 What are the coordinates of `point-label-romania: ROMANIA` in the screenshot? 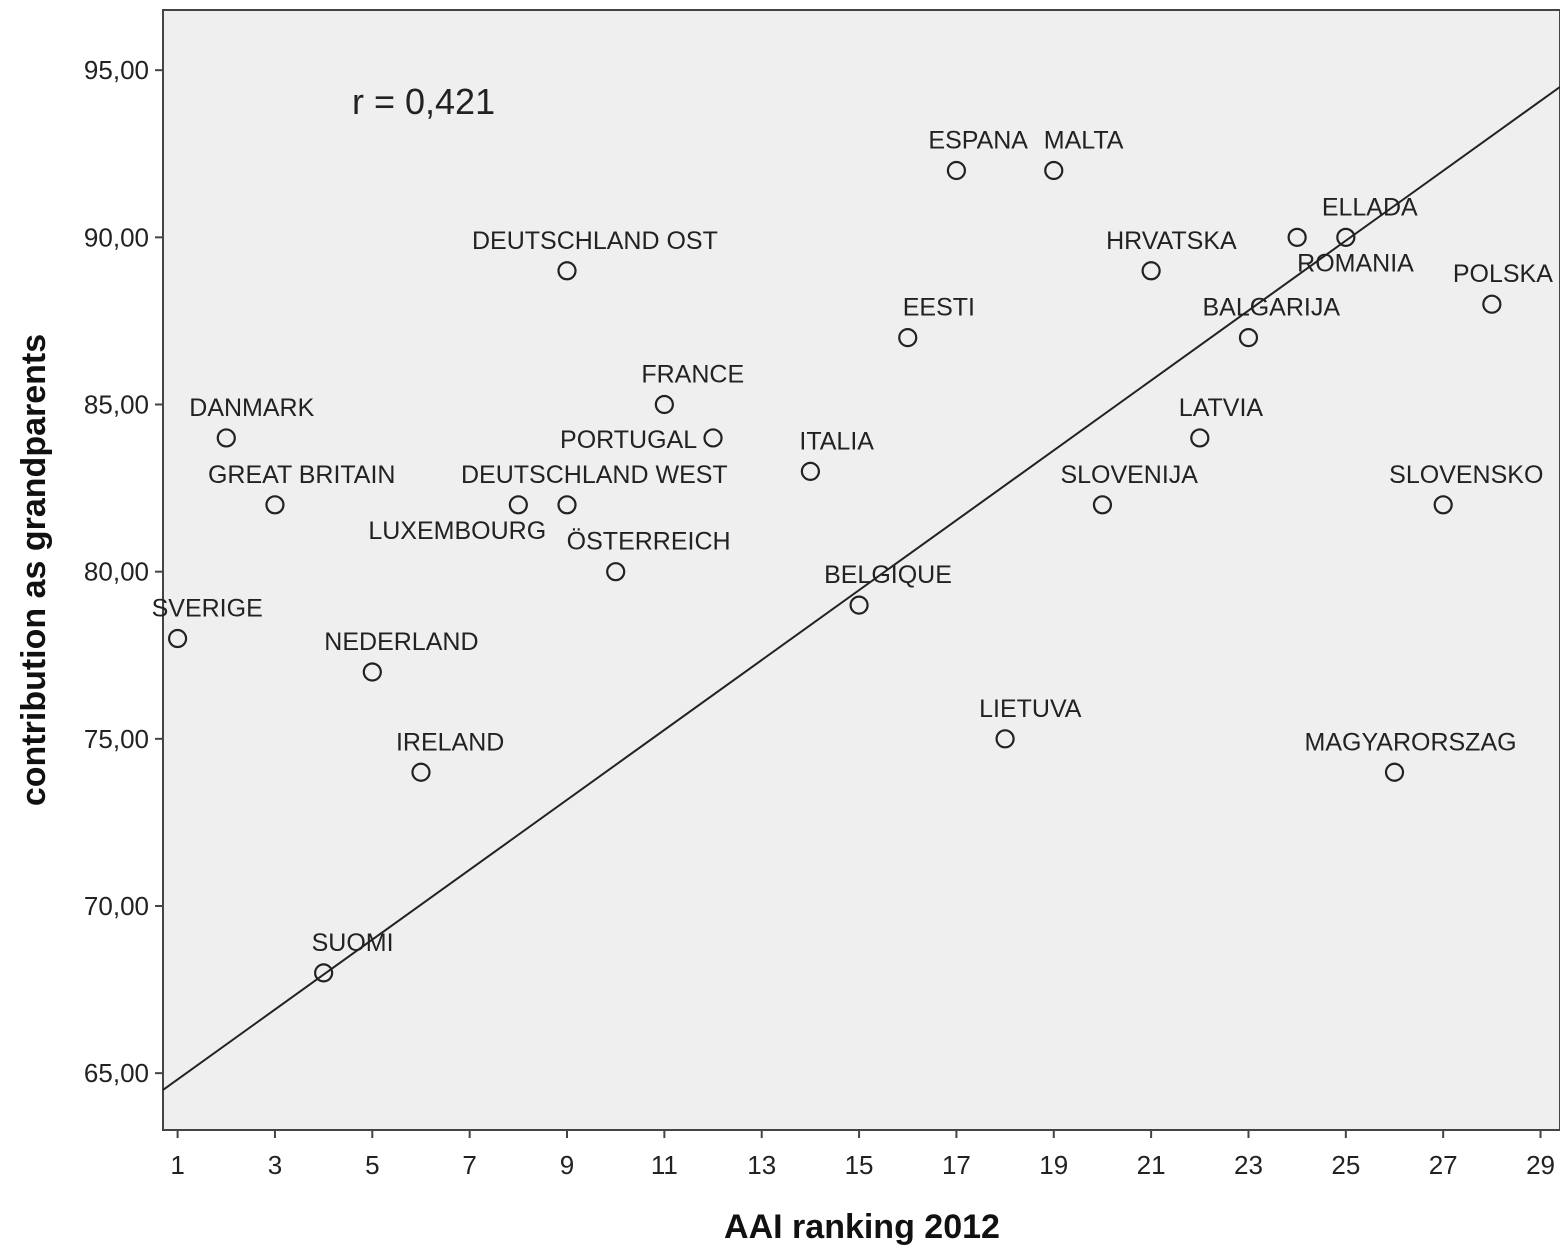 It's located at (1355, 263).